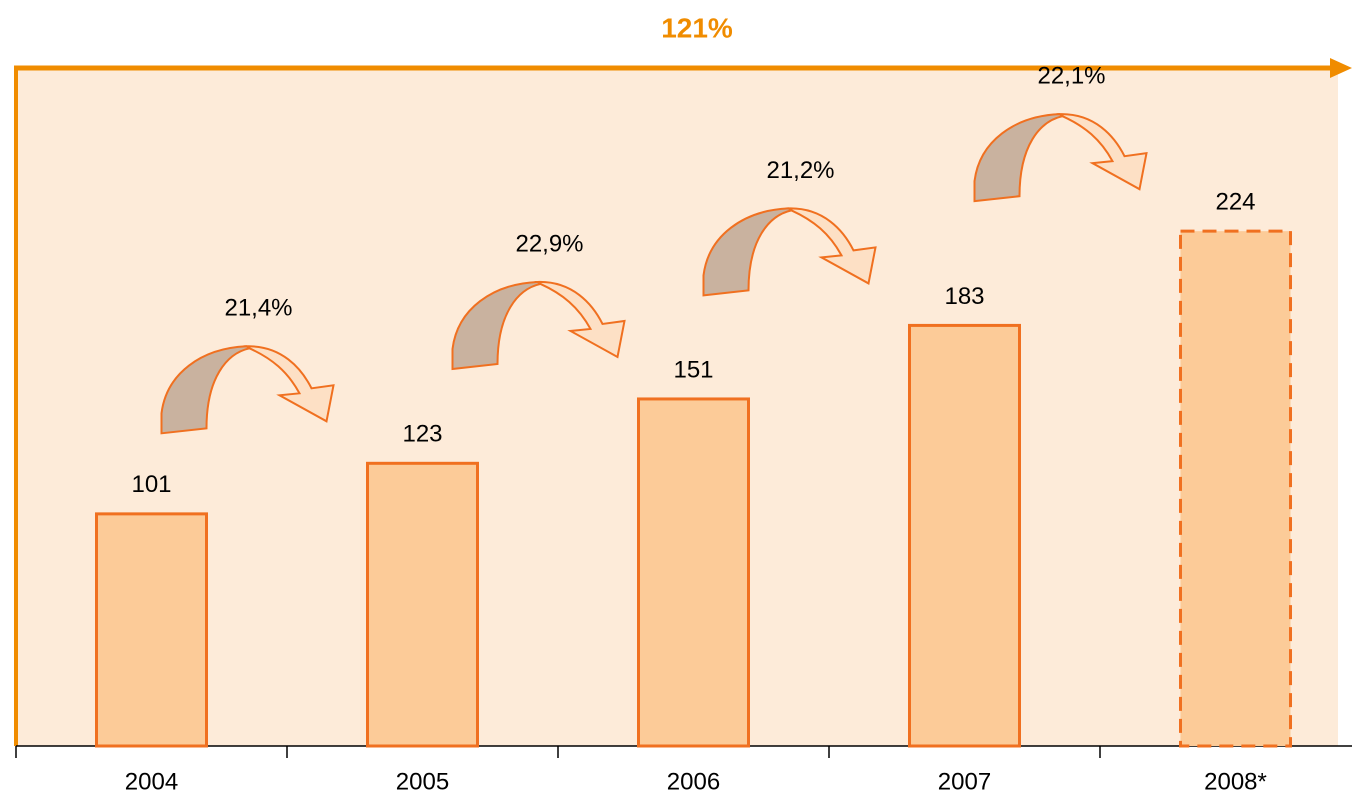 The image size is (1352, 806). I want to click on growth-label: 21,4%, so click(258, 308).